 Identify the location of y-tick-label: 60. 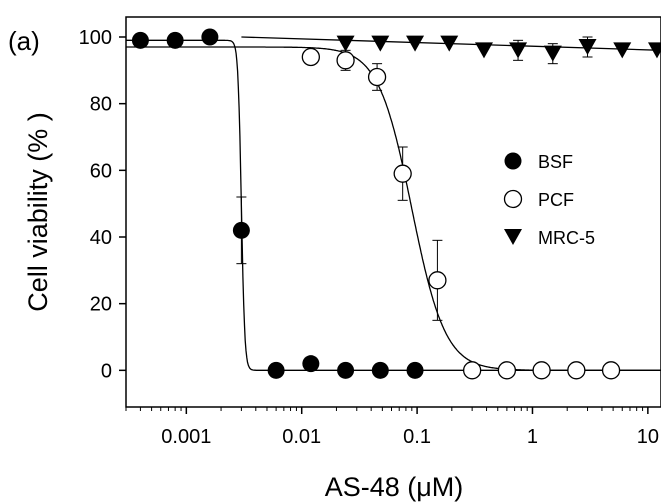
(101, 171).